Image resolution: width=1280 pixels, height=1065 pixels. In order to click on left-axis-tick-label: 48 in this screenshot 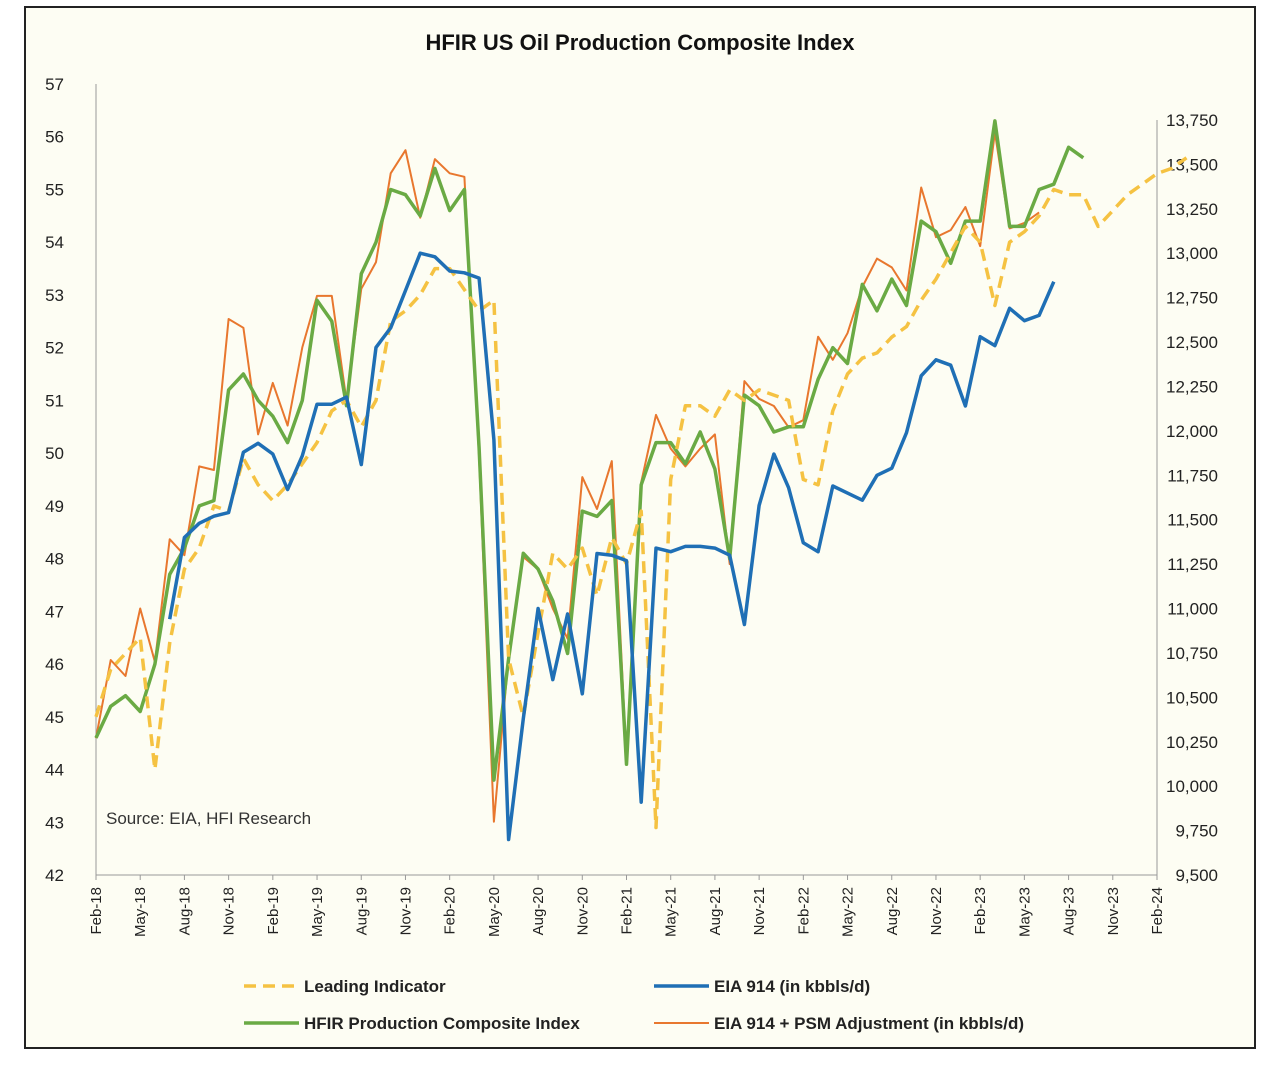, I will do `click(54, 559)`.